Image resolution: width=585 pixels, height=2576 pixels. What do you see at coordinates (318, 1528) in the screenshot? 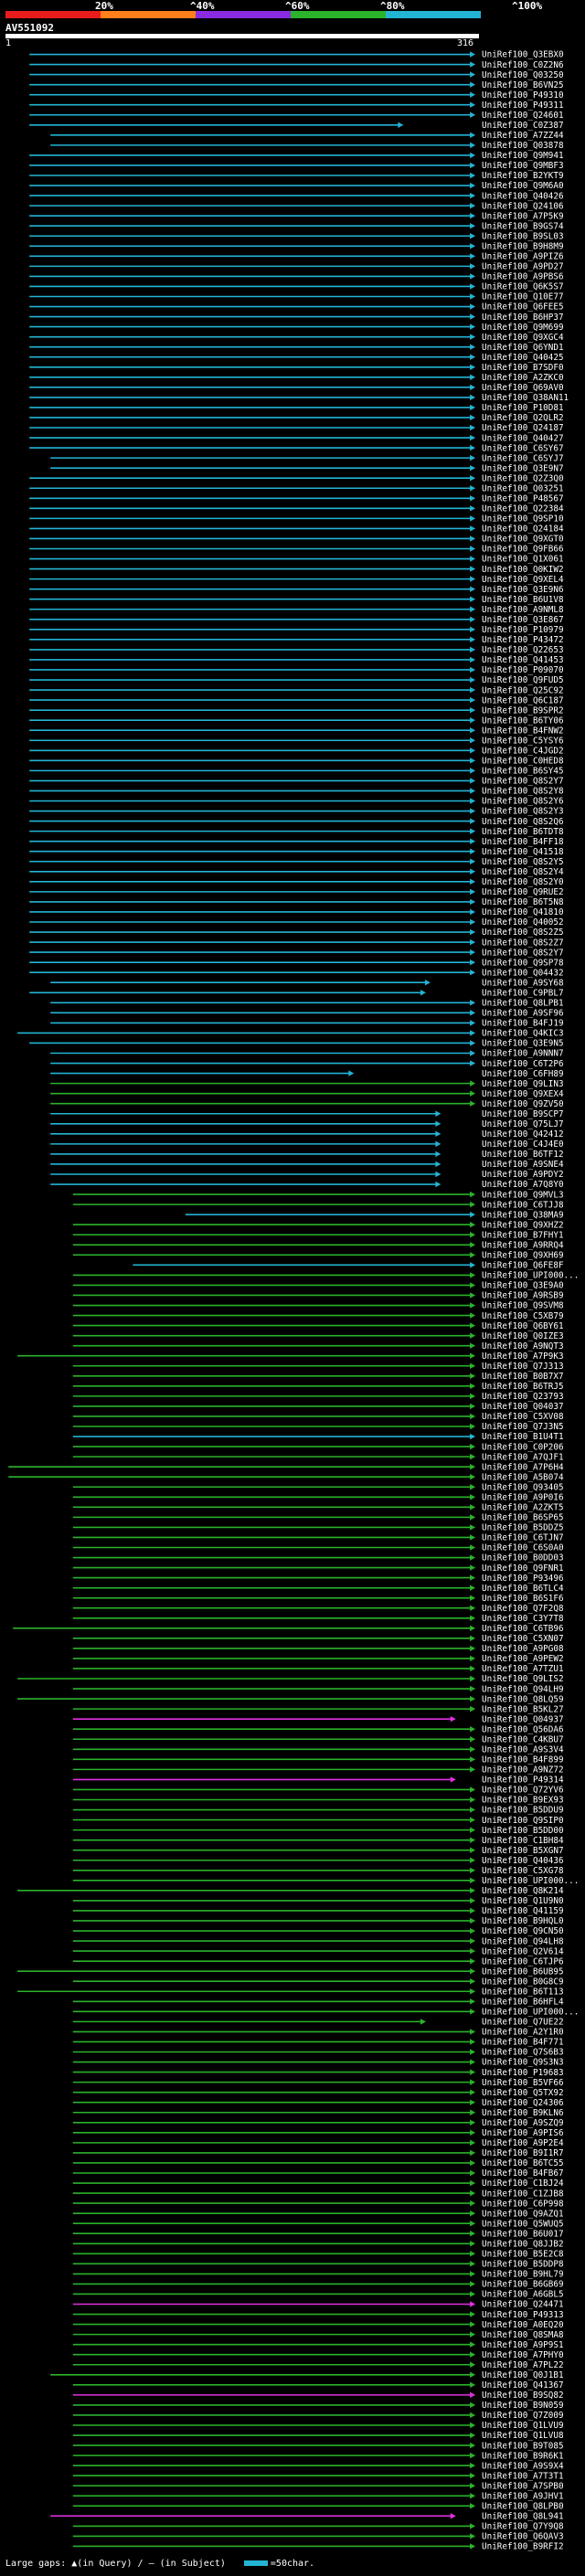
I see `alignment-row: UniRef100_B5DDZ5` at bounding box center [318, 1528].